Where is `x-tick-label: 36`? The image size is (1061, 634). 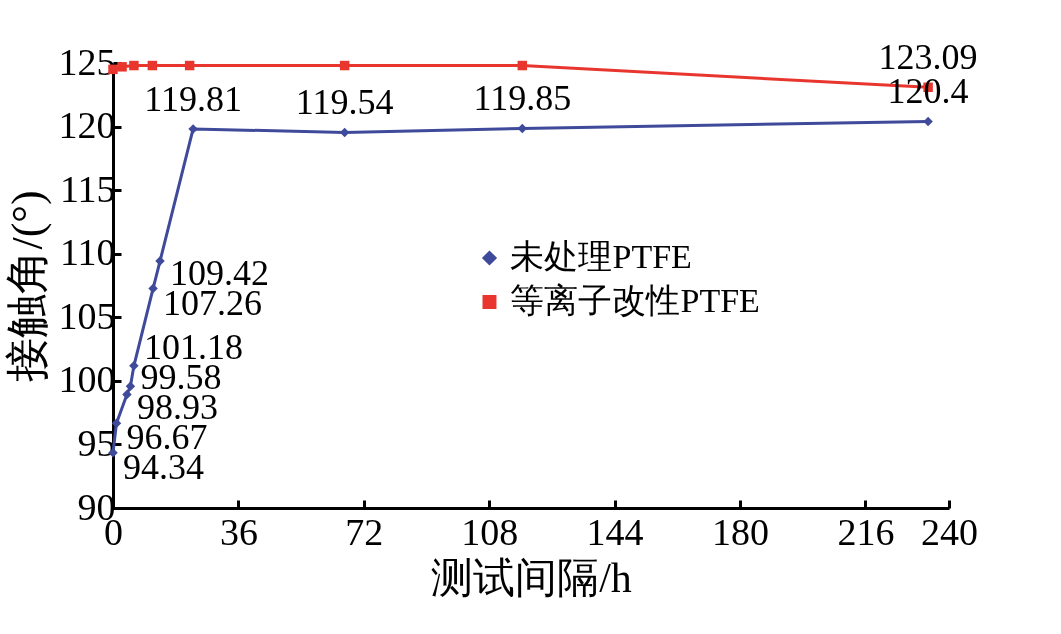
x-tick-label: 36 is located at coordinates (238, 531).